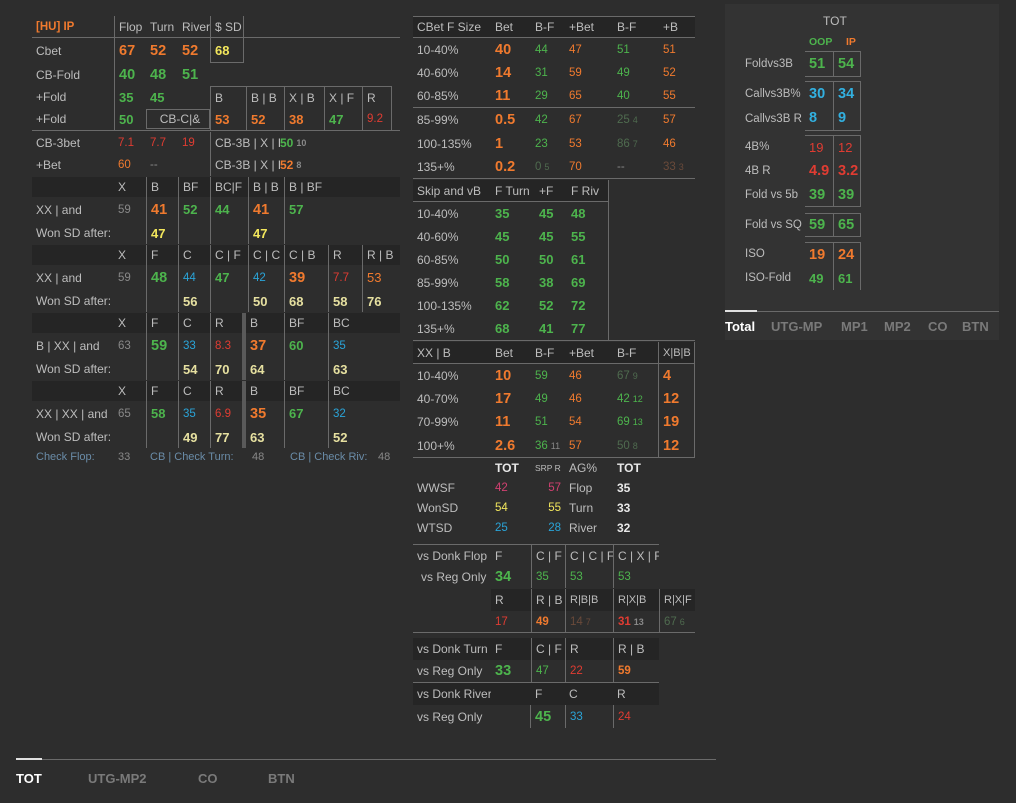 Image resolution: width=1016 pixels, height=803 pixels. Describe the element at coordinates (554, 398) in the screenshot. I see `xxb-row-2: 40-70% 17 49 46 42 12 12` at that location.